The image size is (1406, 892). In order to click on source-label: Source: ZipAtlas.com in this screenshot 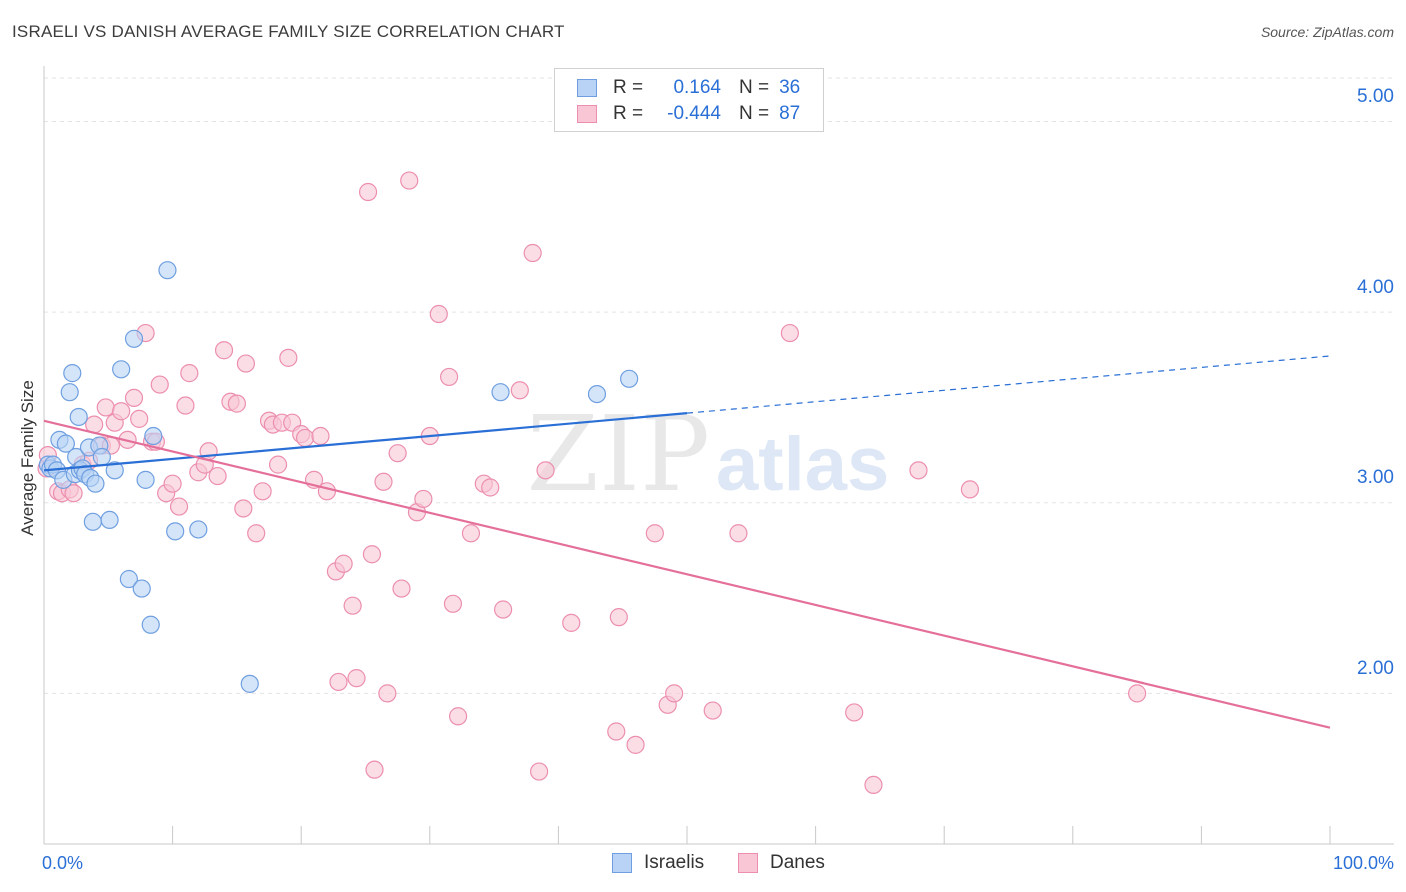, I will do `click(1327, 32)`.